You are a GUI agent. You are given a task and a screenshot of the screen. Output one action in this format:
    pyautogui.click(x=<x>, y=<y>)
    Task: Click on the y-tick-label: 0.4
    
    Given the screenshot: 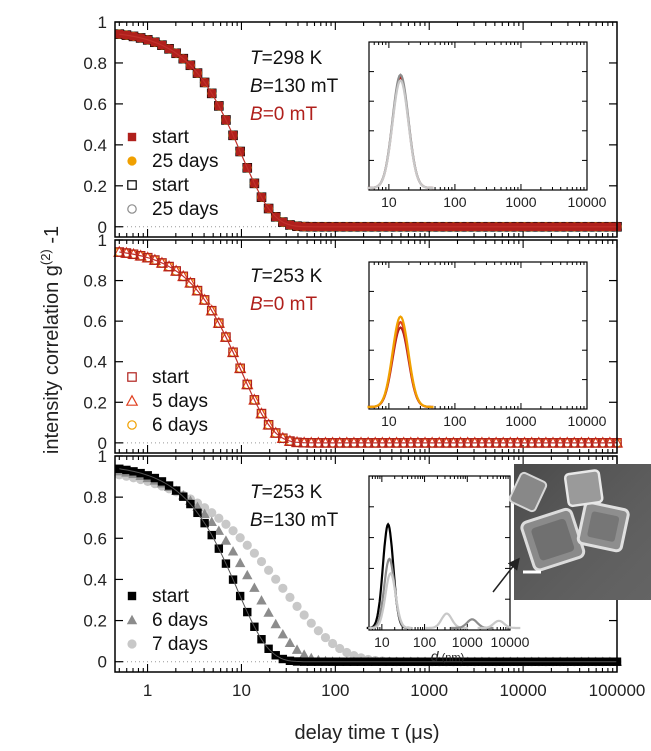 What is the action you would take?
    pyautogui.click(x=95, y=145)
    